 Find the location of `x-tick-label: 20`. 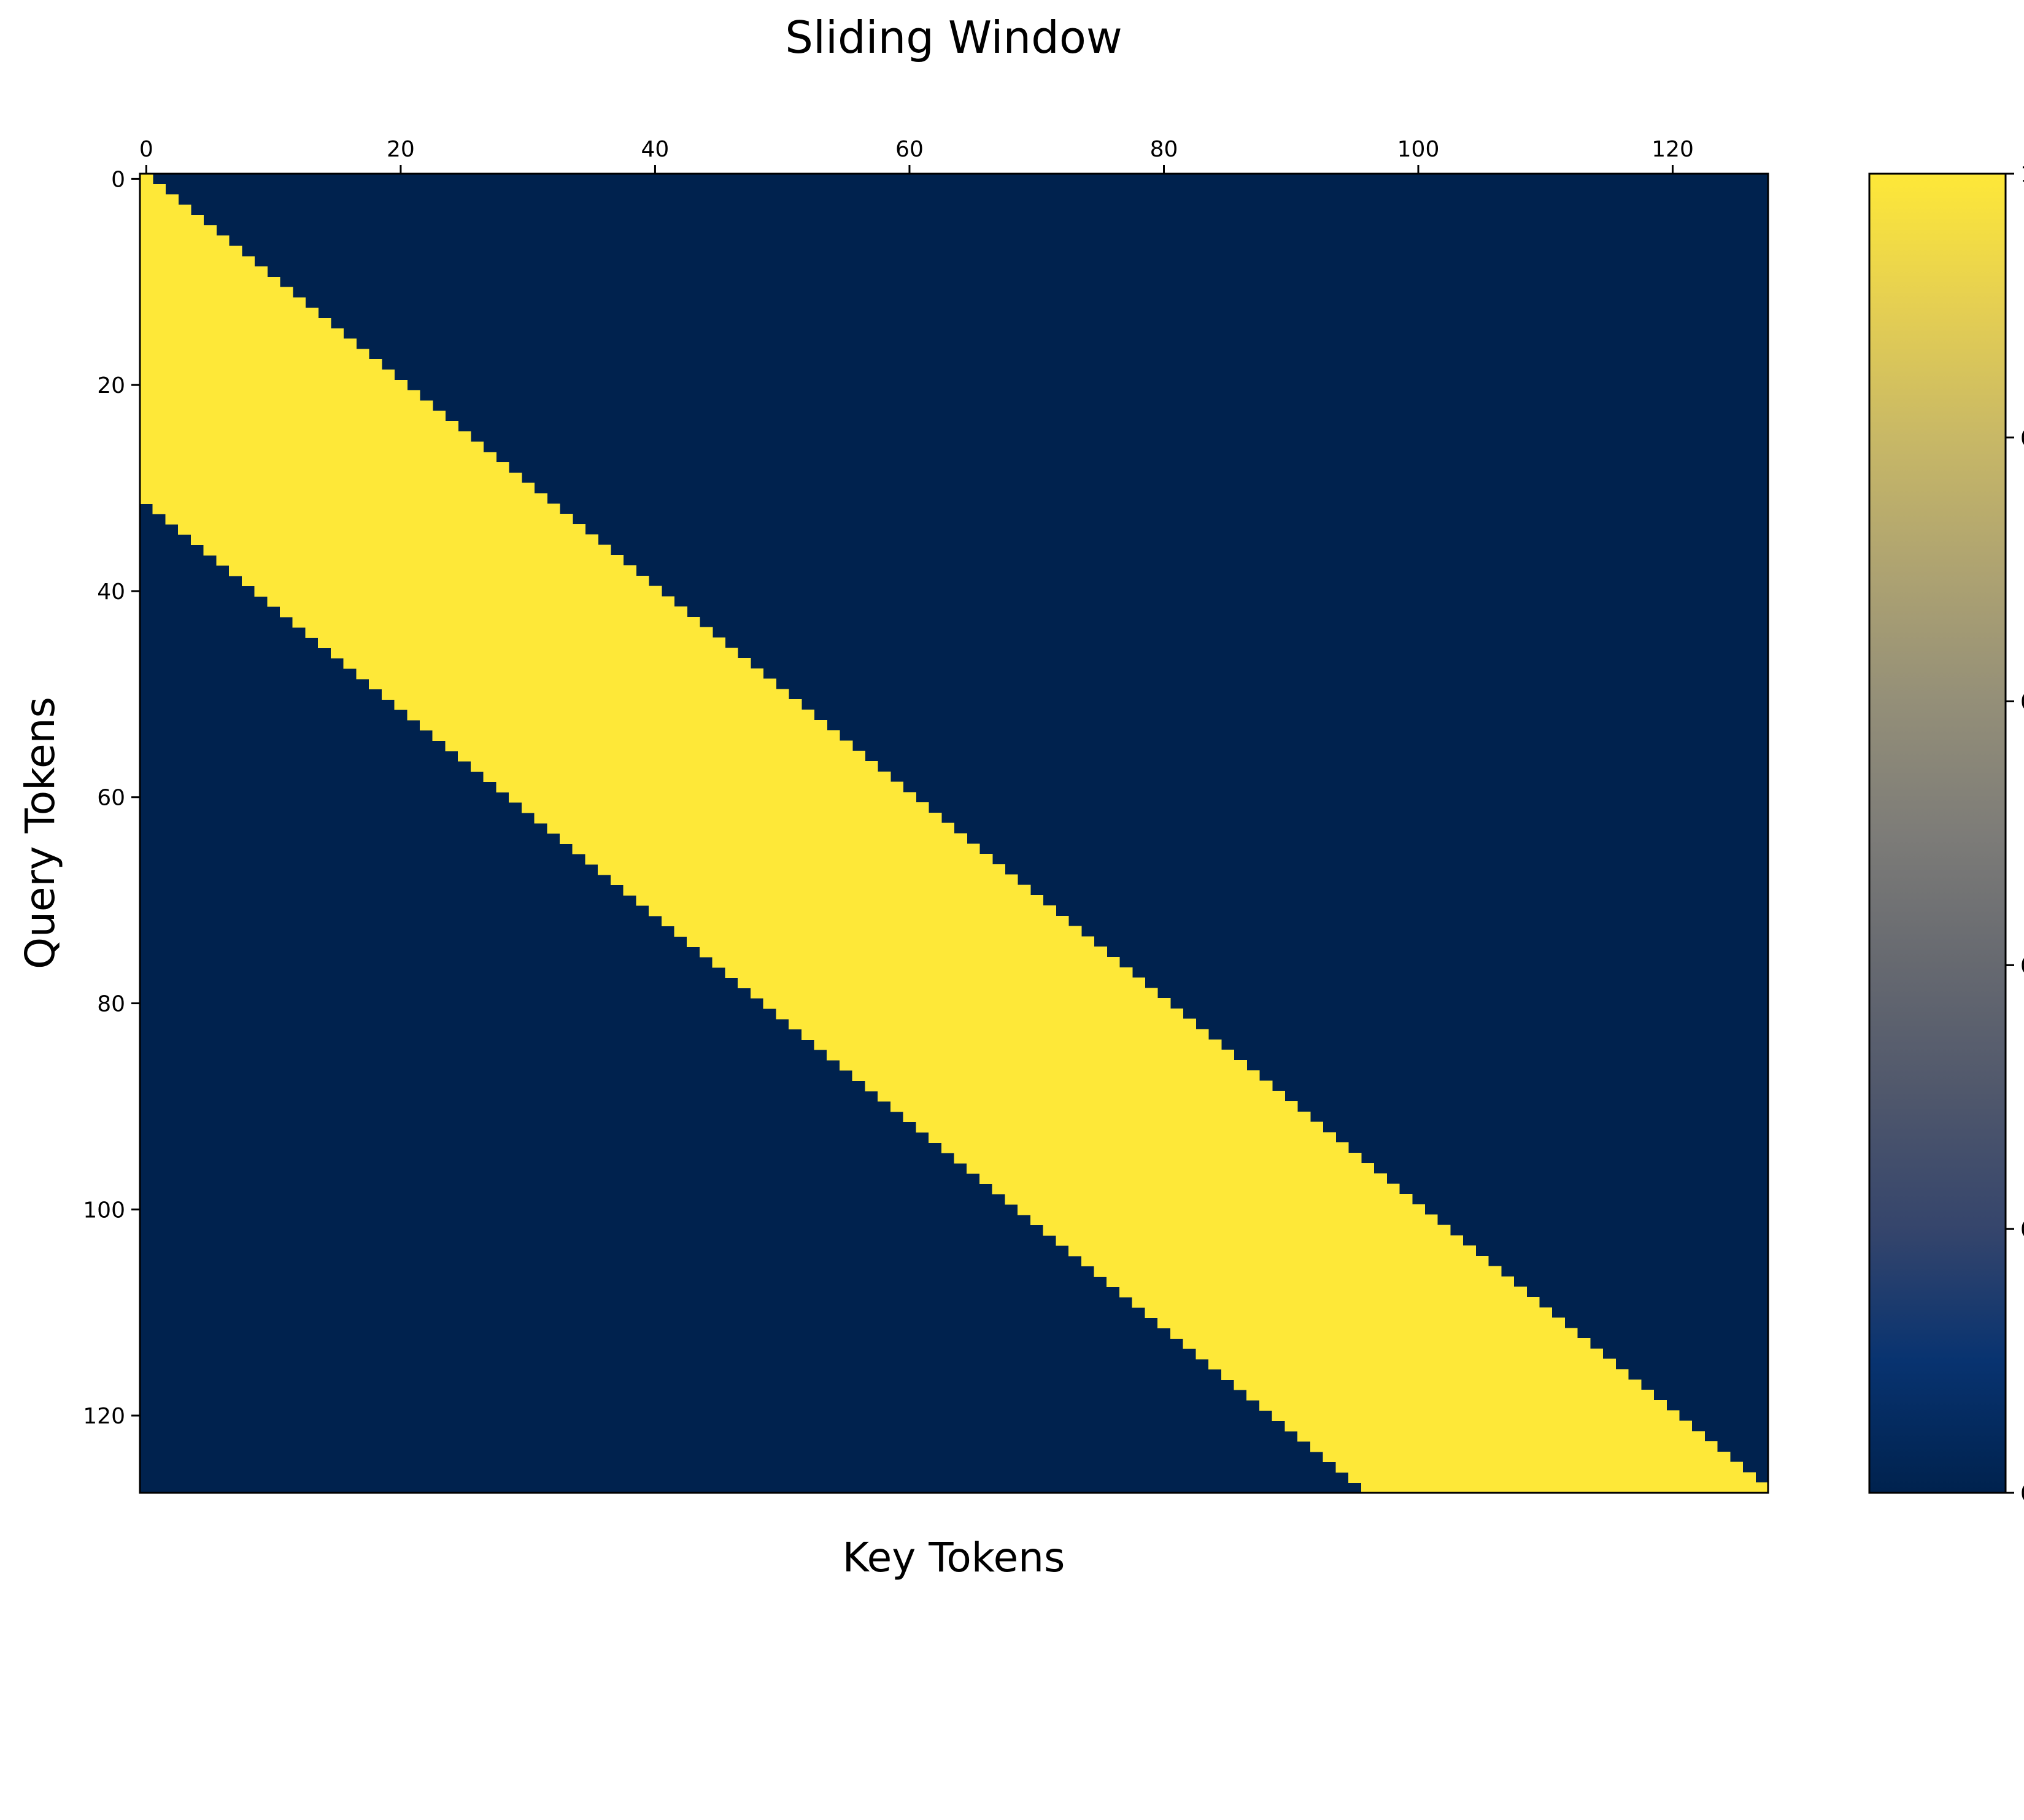

x-tick-label: 20 is located at coordinates (401, 149).